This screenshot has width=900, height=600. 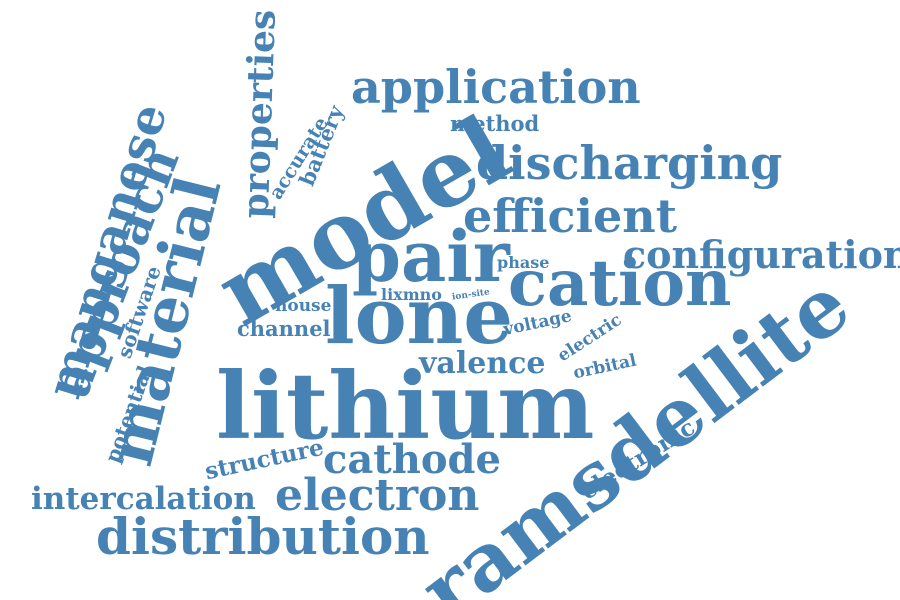 I want to click on word-efficient: efficient, so click(x=570, y=216).